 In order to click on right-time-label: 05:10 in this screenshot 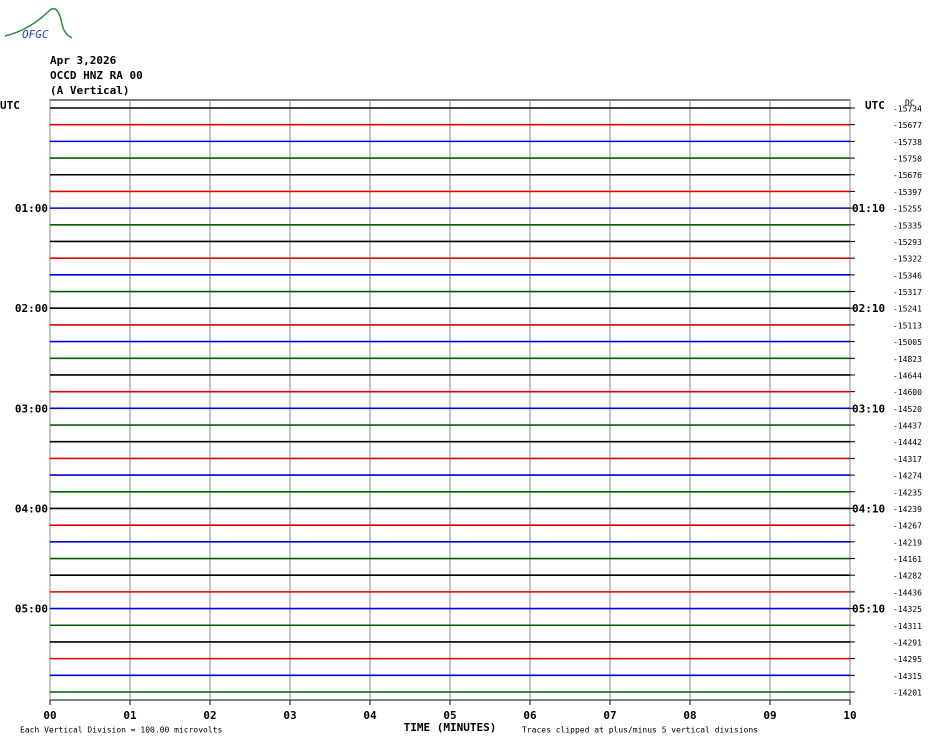, I will do `click(868, 609)`.